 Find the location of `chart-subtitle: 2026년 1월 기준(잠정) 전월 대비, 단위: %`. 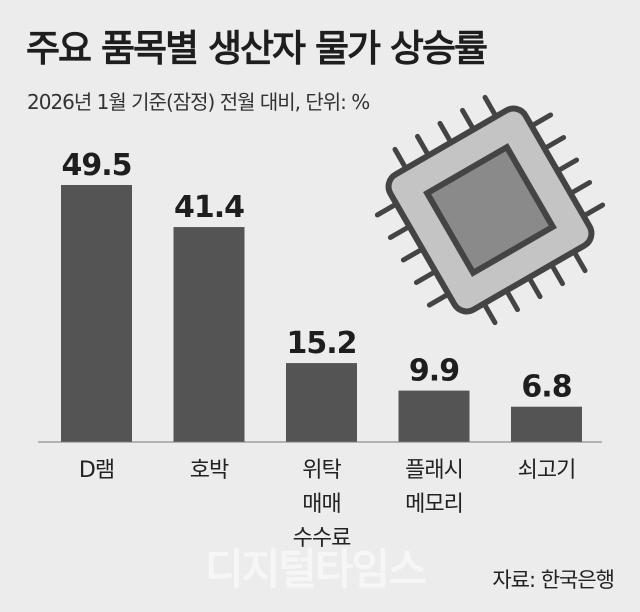

chart-subtitle: 2026년 1월 기준(잠정) 전월 대비, 단위: % is located at coordinates (198, 102).